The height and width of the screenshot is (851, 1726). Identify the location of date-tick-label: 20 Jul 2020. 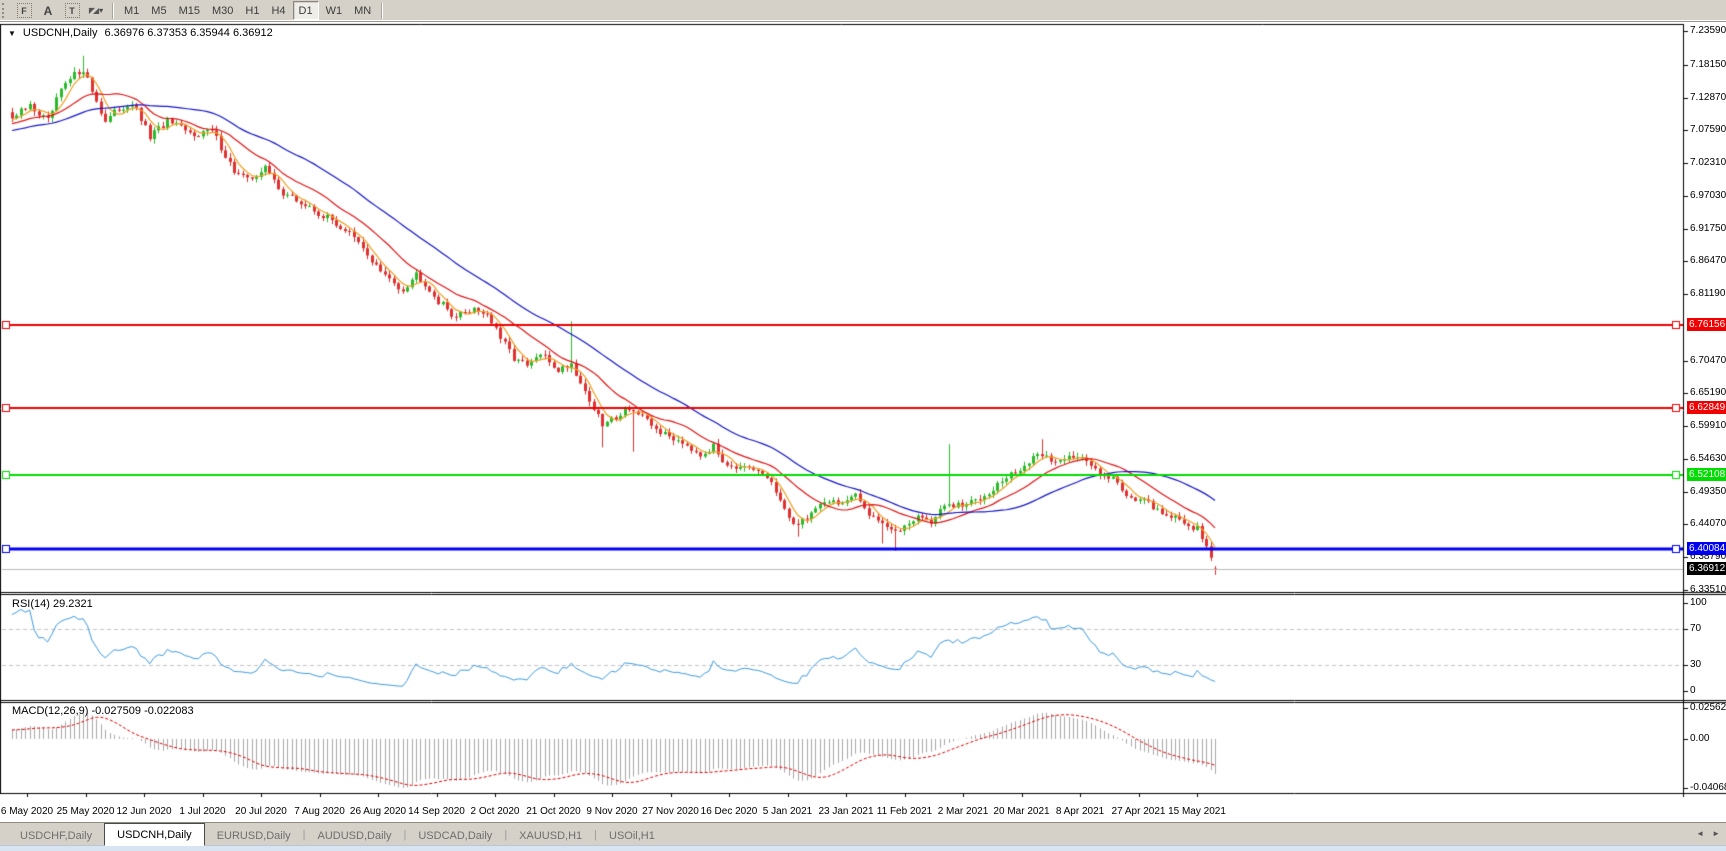
(261, 811).